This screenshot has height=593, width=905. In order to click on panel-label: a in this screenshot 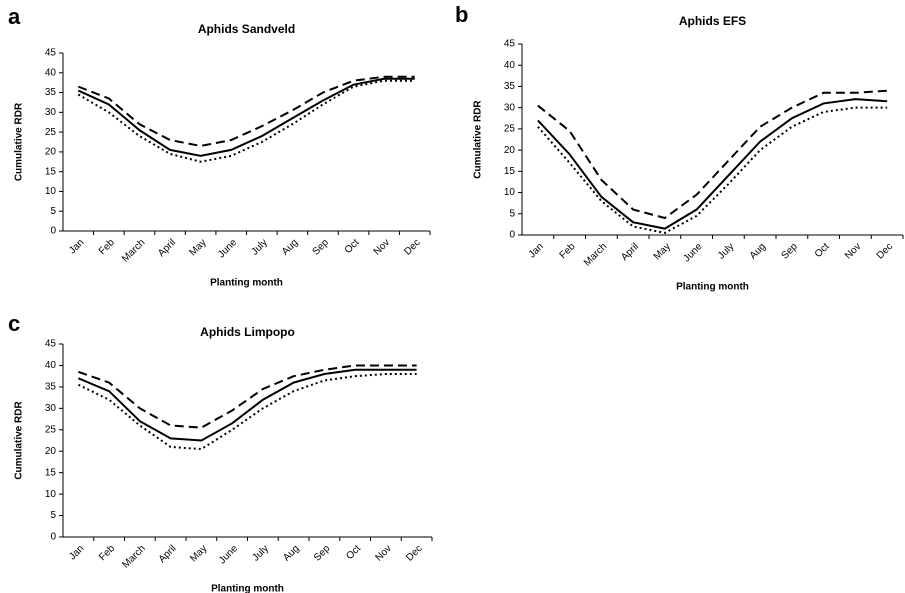, I will do `click(14, 16)`.